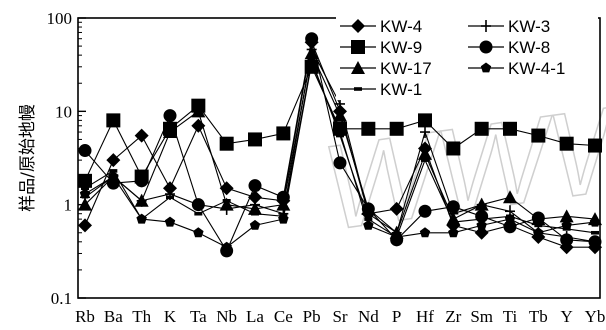  I want to click on x-tick-label: Pb, so click(312, 316).